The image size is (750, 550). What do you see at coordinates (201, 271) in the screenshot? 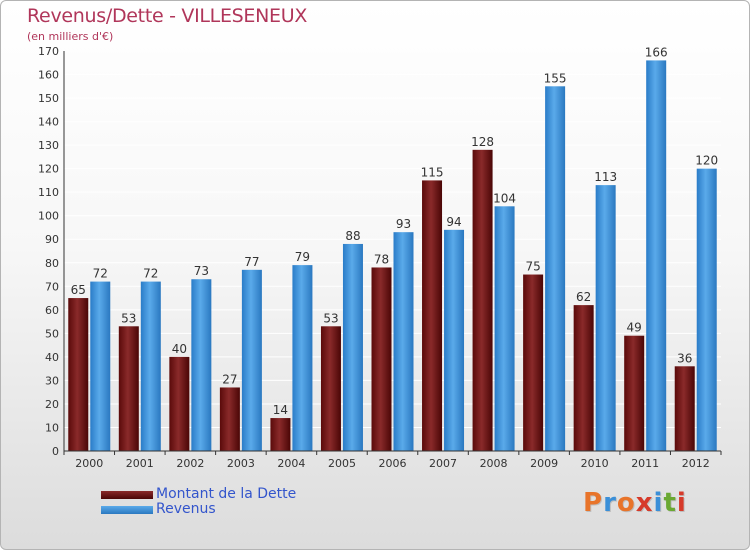
I see `data-label: 73` at bounding box center [201, 271].